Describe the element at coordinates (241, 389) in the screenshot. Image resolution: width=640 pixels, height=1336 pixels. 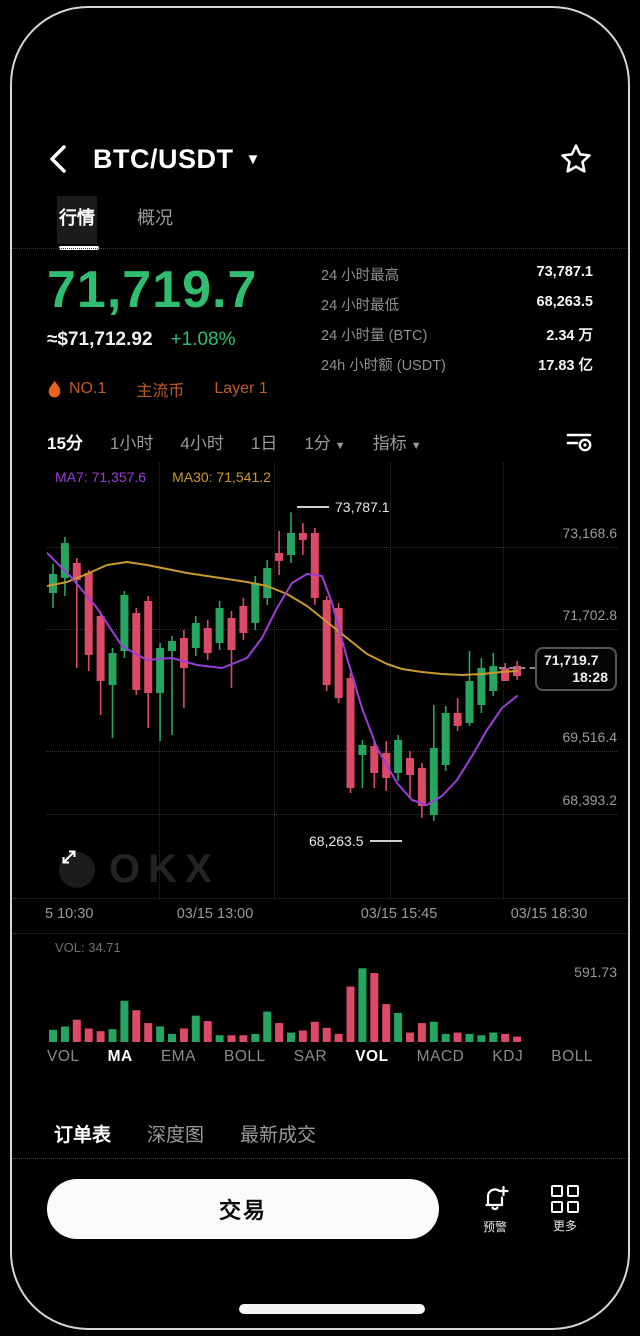
I see `badge-layer1: Layer 1` at that location.